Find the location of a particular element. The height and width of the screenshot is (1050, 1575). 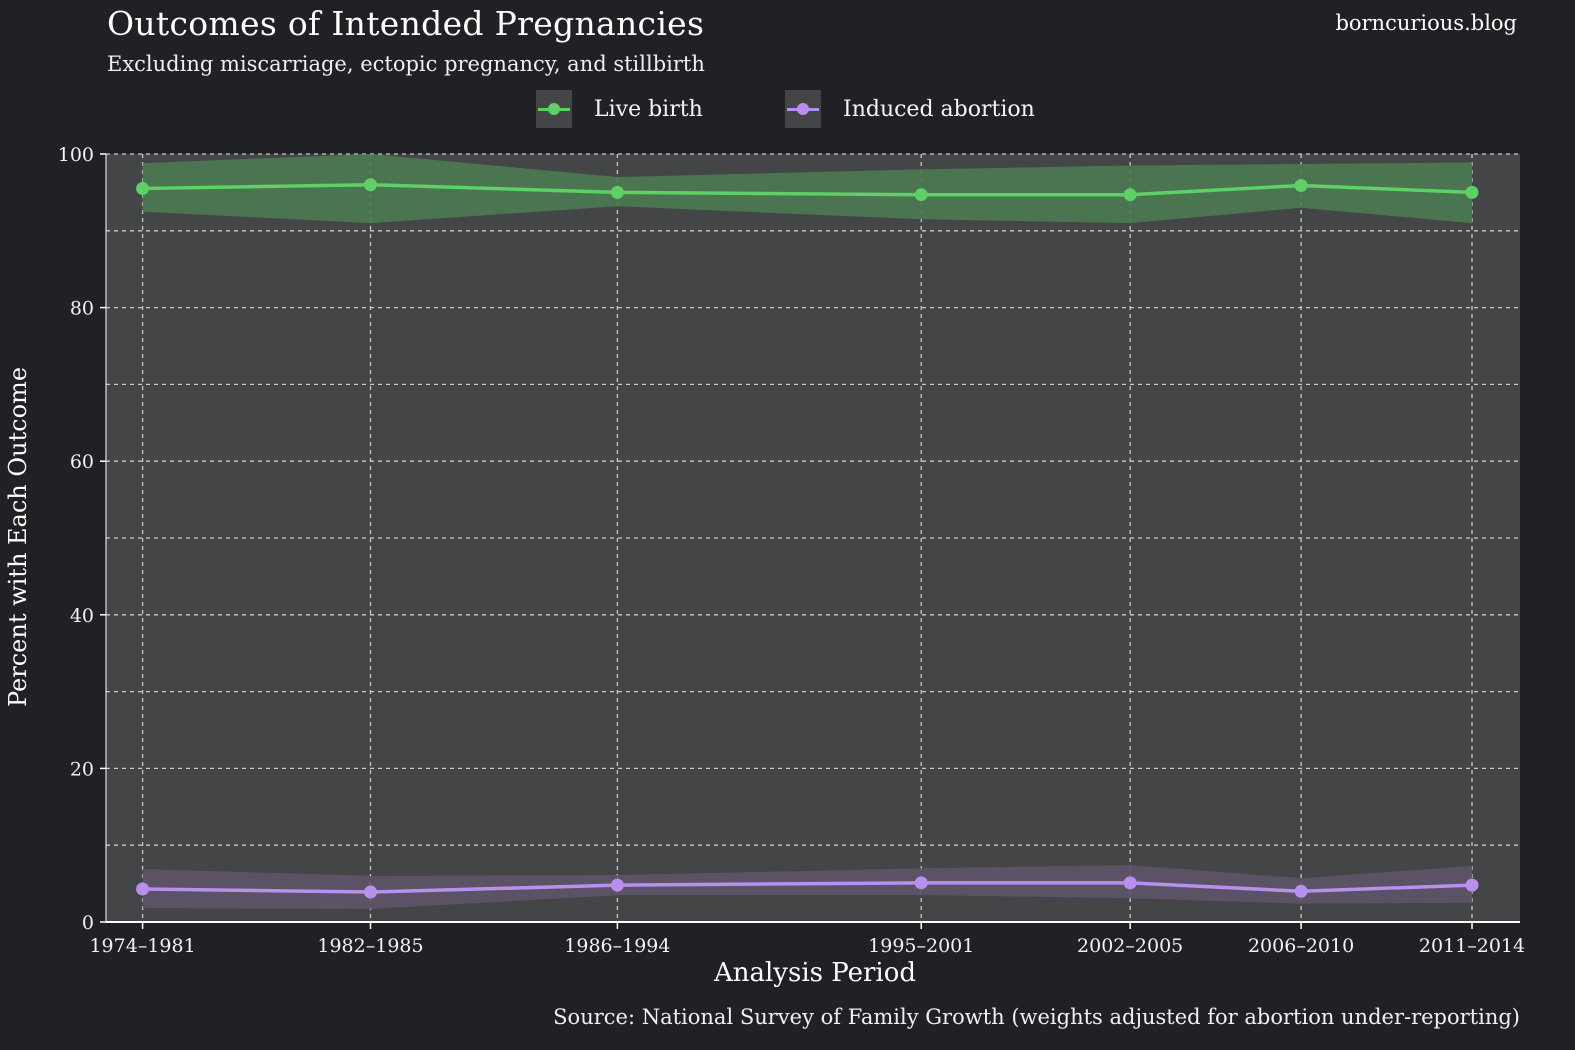

y-tick-label: 0 is located at coordinates (88, 923).